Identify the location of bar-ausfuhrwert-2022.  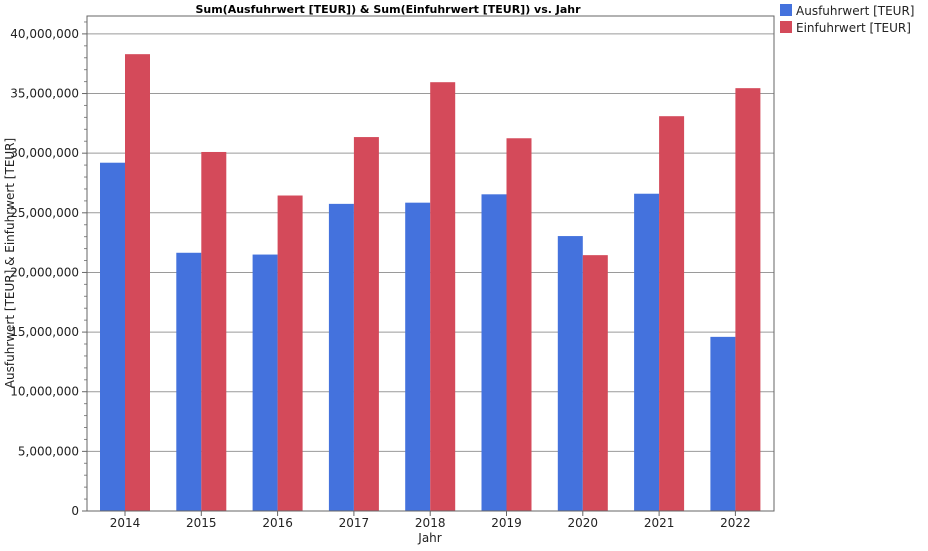
(723, 423).